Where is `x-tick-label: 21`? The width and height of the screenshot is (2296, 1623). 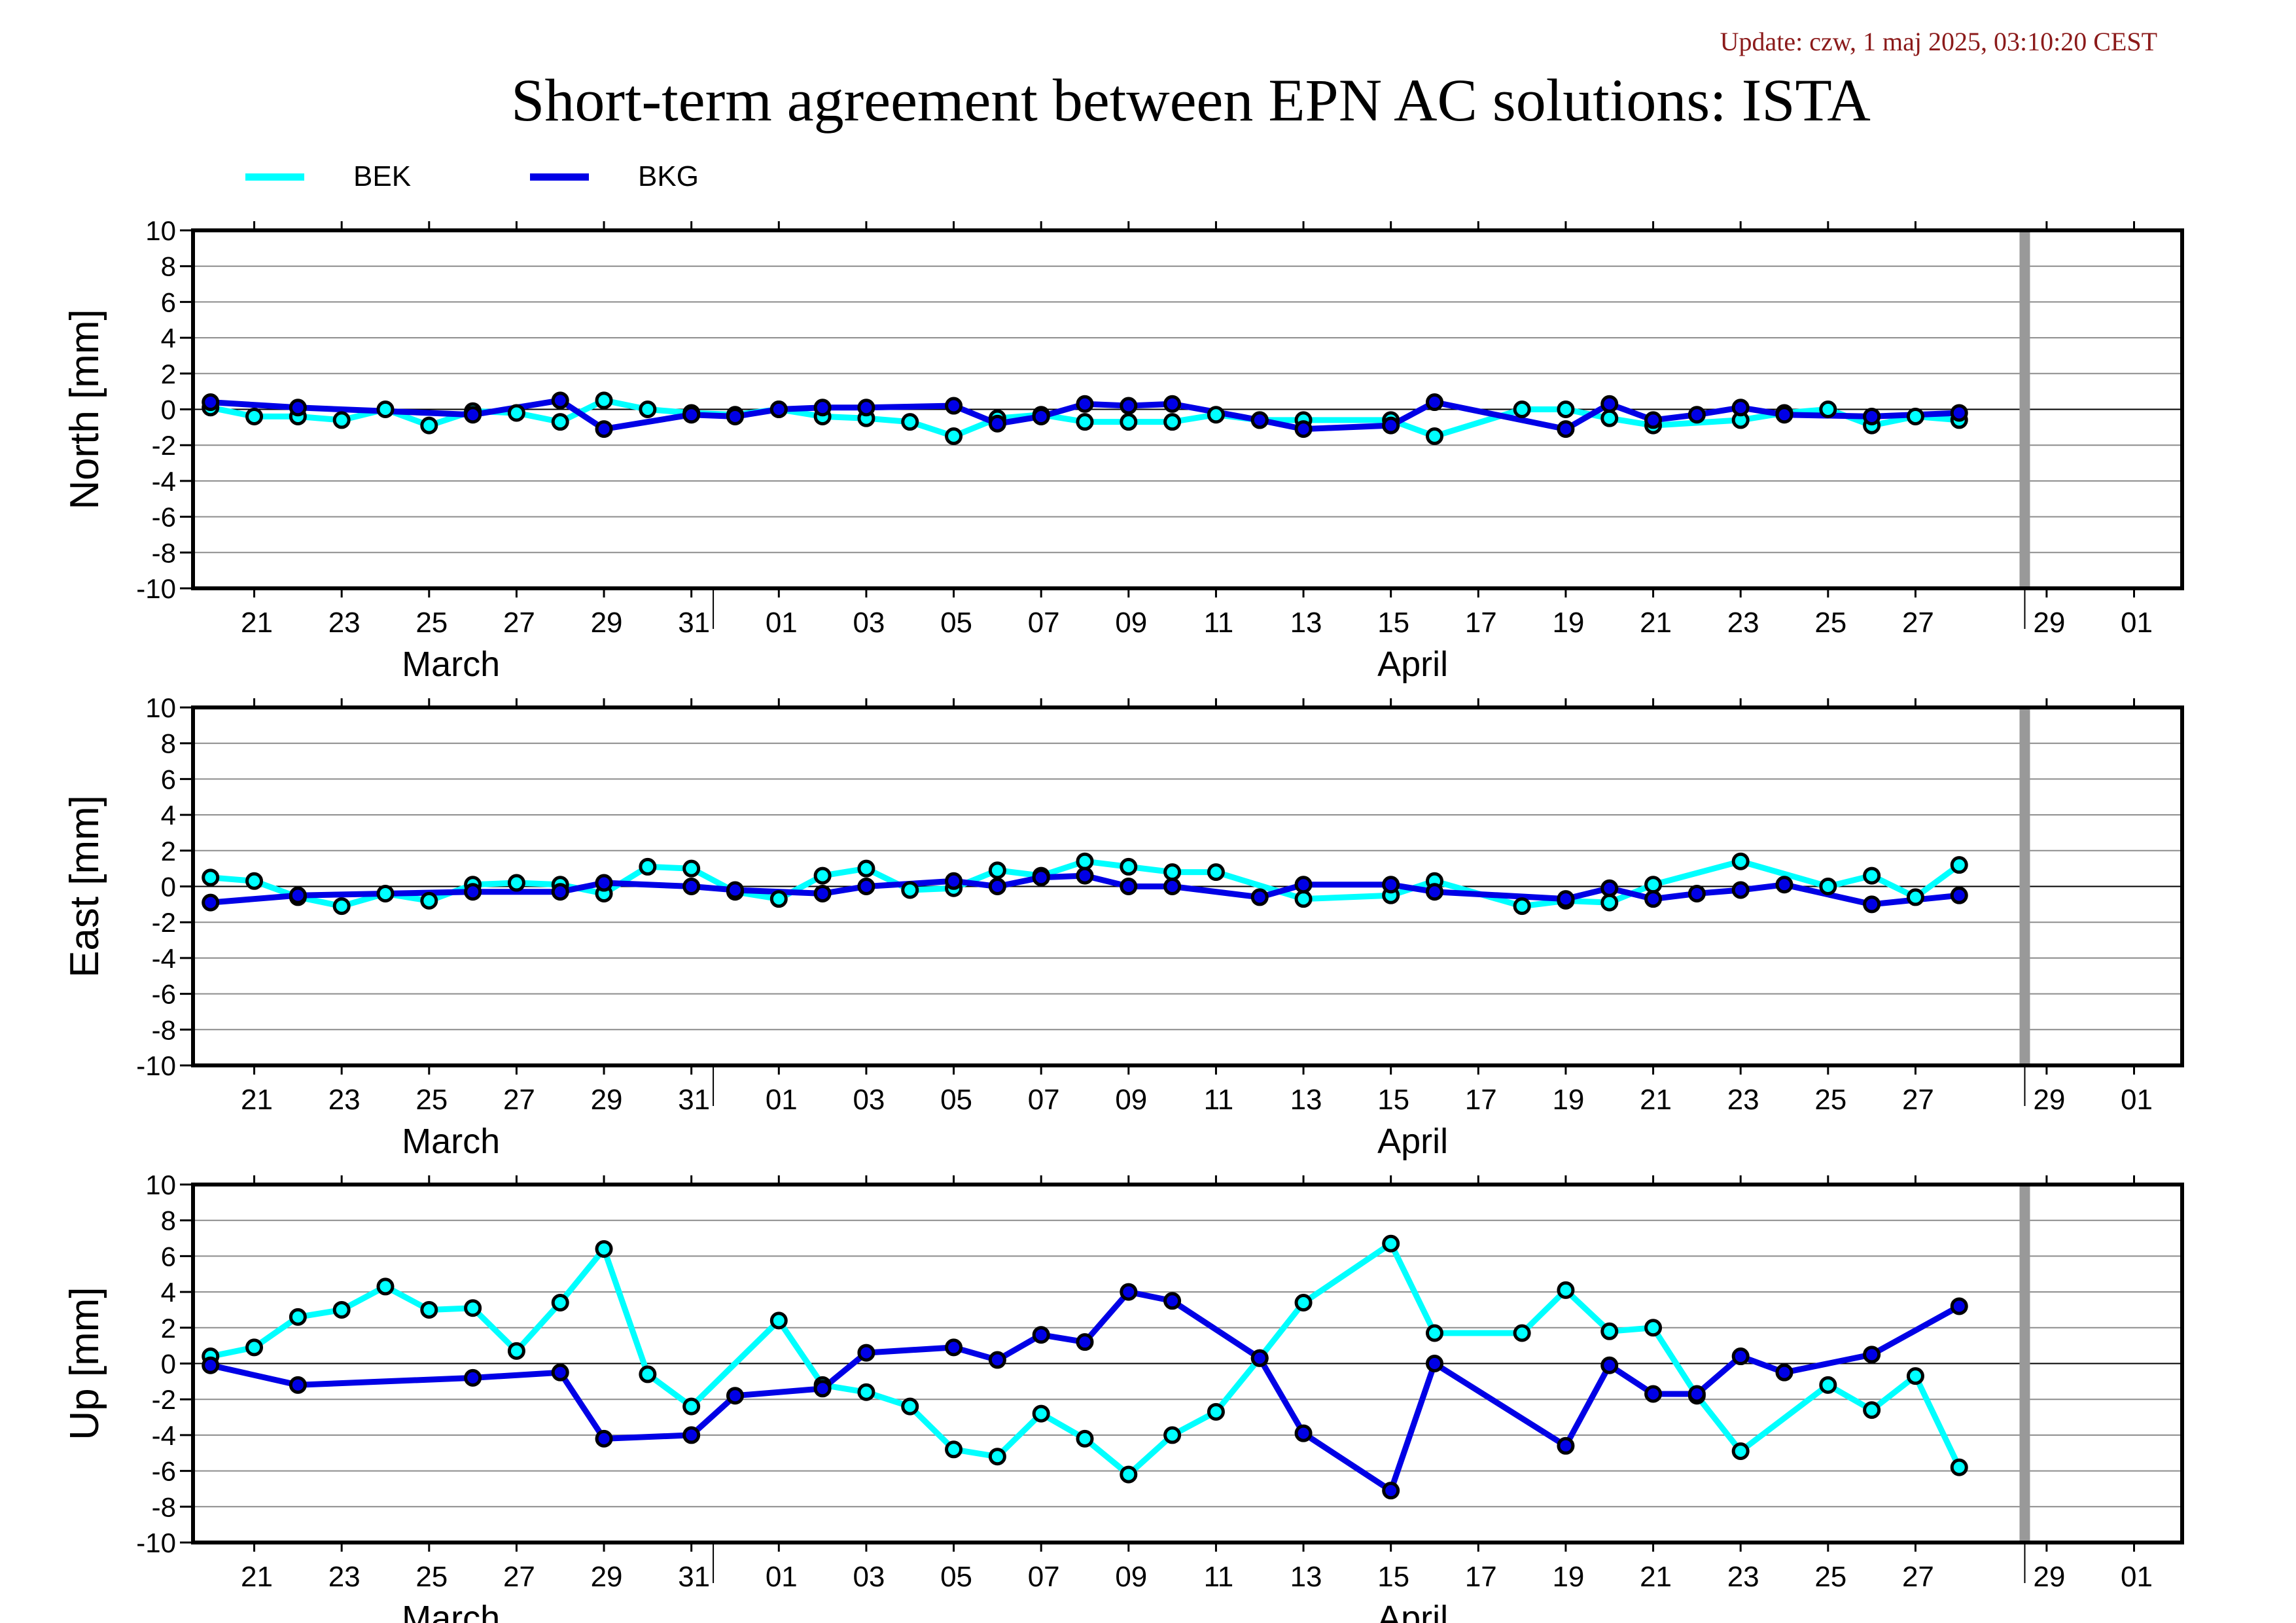 x-tick-label: 21 is located at coordinates (257, 1100).